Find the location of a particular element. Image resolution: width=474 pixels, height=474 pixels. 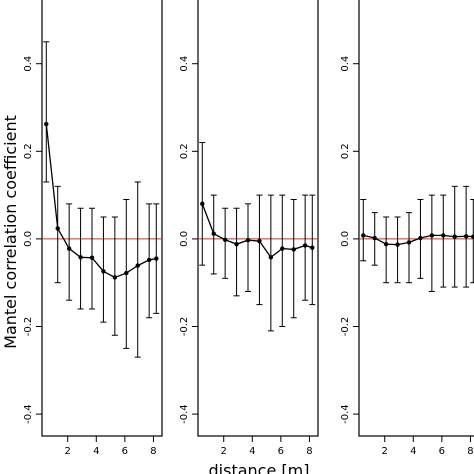

x-axis-title: distance [m] is located at coordinates (259, 467).